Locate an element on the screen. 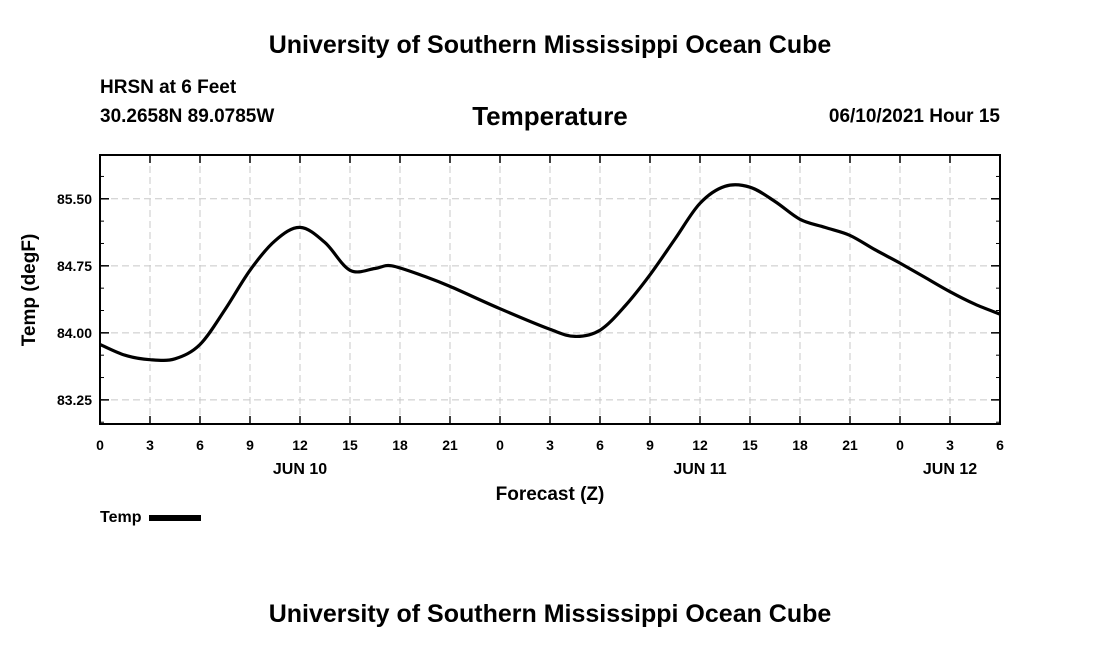 The image size is (1100, 650). station-label: HRSN at 6 Feet is located at coordinates (168, 87).